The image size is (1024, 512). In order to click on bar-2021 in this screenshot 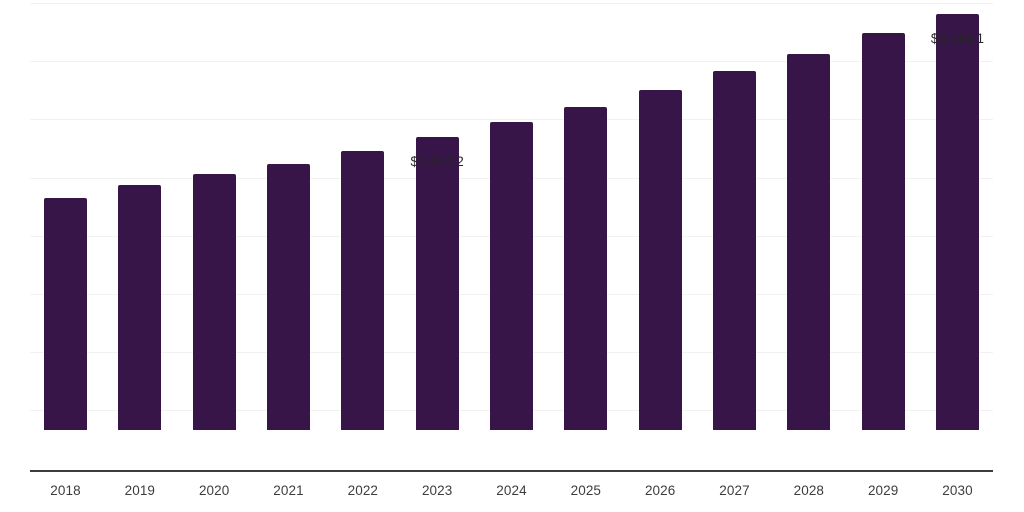, I will do `click(288, 296)`.